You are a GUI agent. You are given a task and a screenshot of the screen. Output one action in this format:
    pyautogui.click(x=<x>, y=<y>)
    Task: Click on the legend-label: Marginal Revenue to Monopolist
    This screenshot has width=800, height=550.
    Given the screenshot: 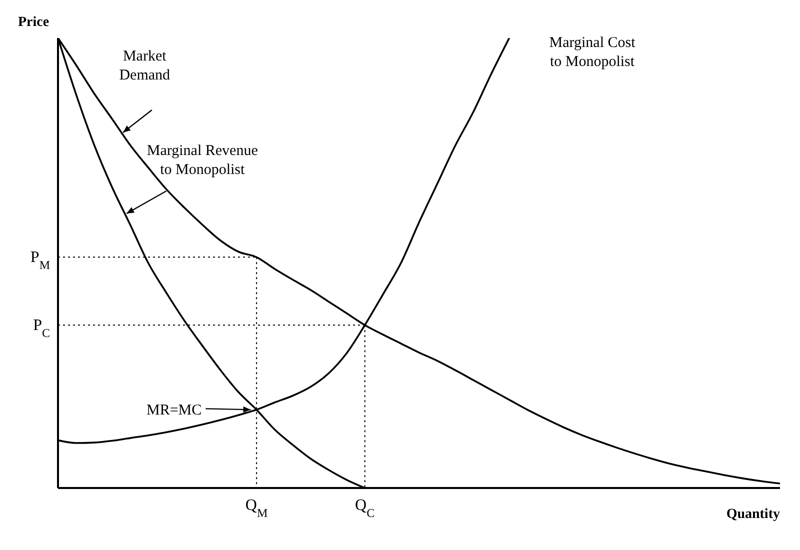 What is the action you would take?
    pyautogui.click(x=202, y=160)
    